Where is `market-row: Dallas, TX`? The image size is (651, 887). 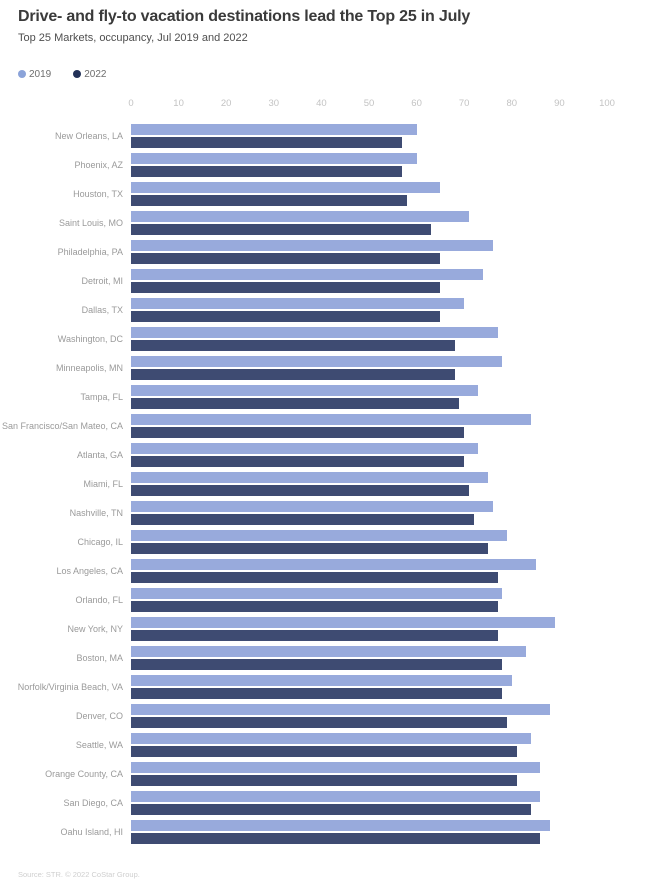
market-row: Dallas, TX is located at coordinates (325, 310).